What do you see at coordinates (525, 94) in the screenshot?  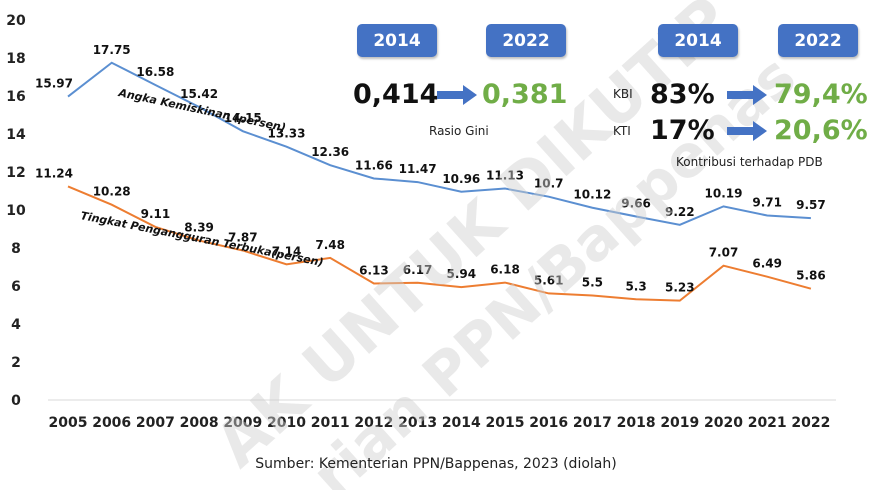 I see `gini-value-to: 0,381` at bounding box center [525, 94].